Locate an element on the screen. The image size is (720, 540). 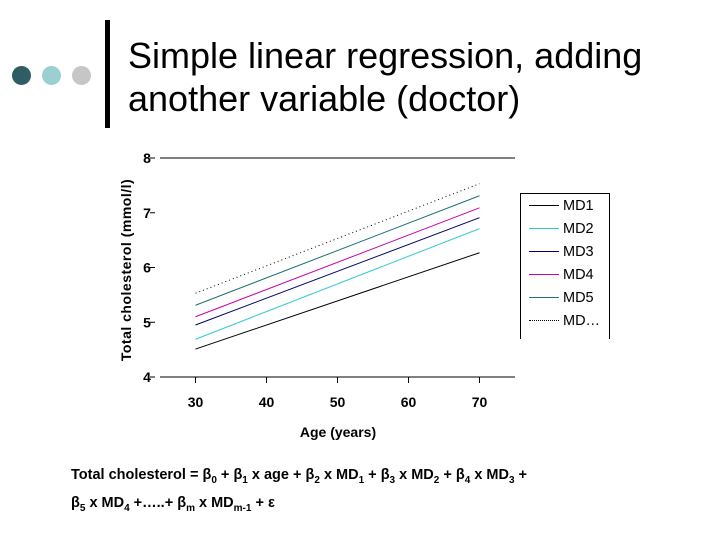
series-line-md is located at coordinates (337, 238).